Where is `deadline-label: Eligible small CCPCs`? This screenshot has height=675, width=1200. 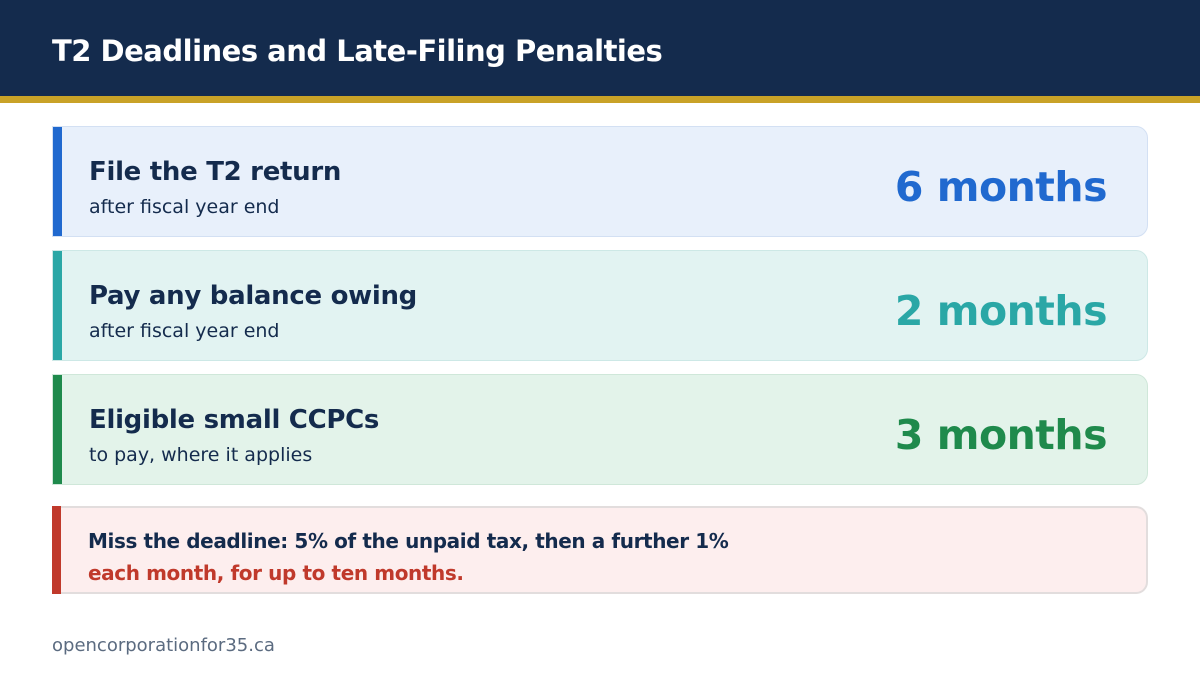
deadline-label: Eligible small CCPCs is located at coordinates (234, 420).